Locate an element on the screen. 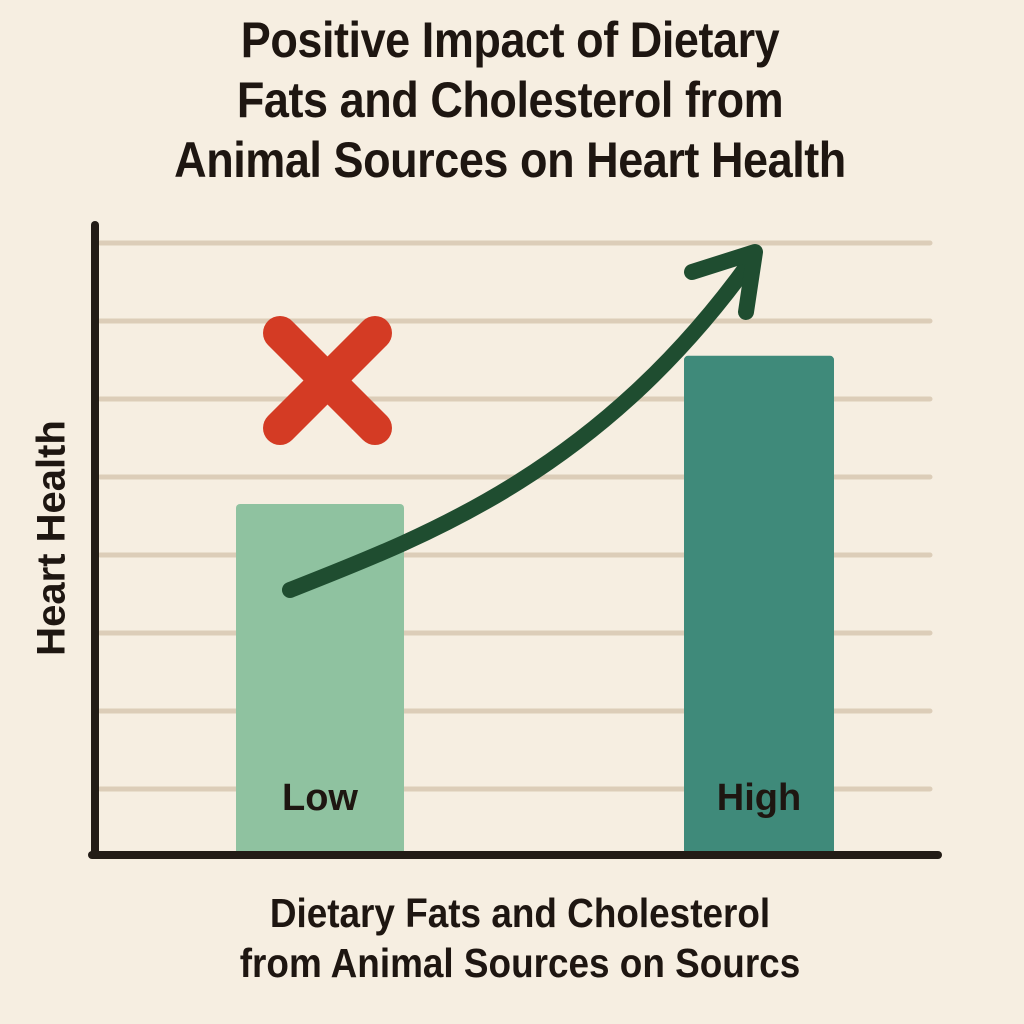 This screenshot has width=1024, height=1024. bar-low is located at coordinates (320, 679).